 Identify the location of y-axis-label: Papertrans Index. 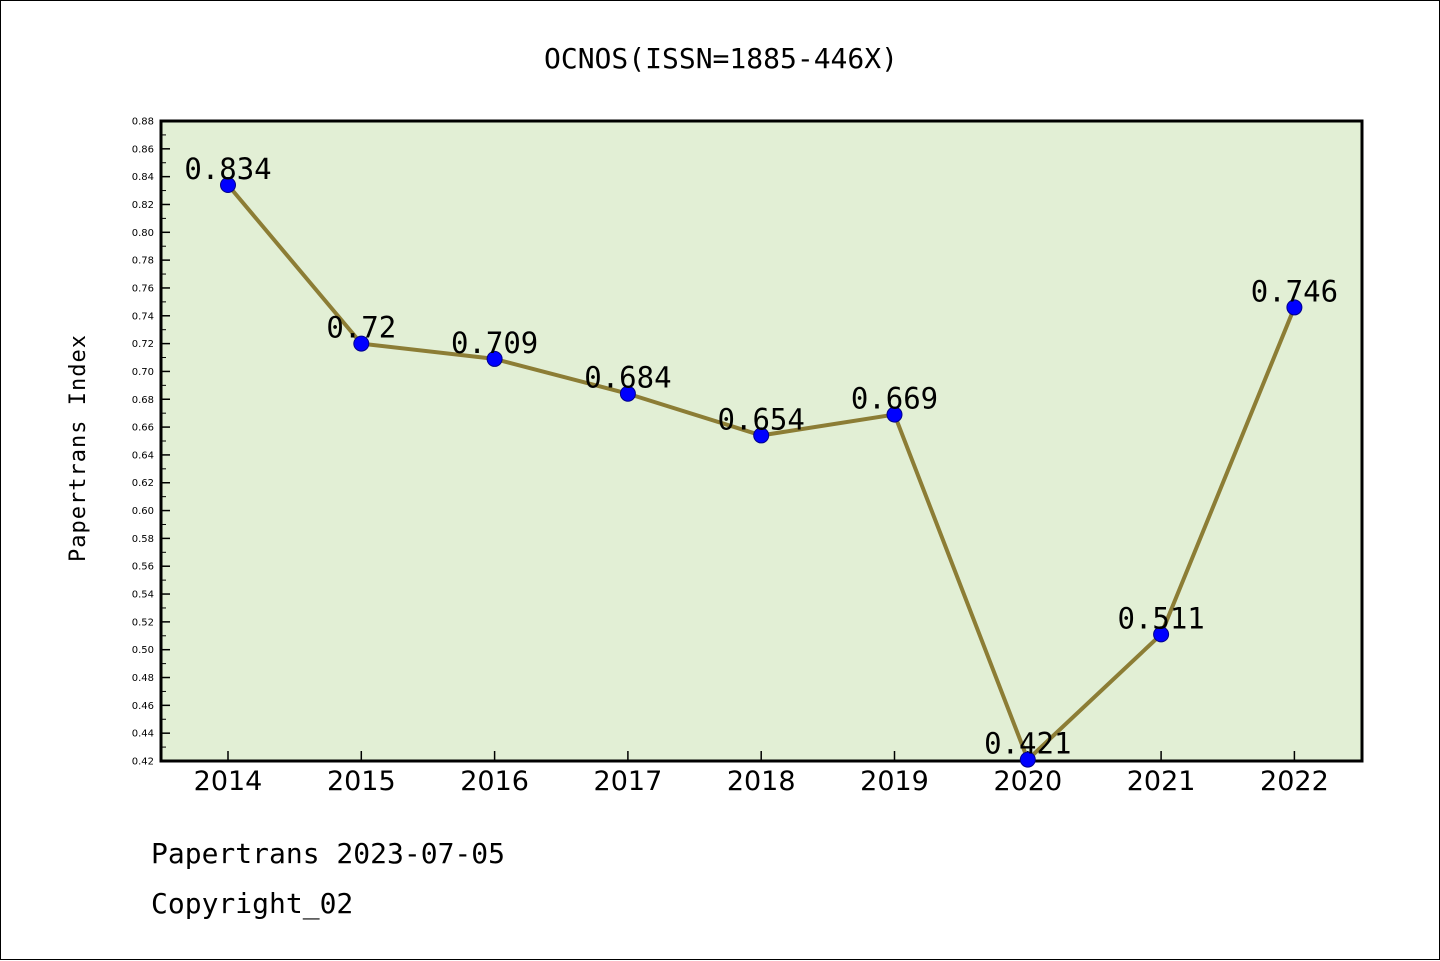
(78, 448).